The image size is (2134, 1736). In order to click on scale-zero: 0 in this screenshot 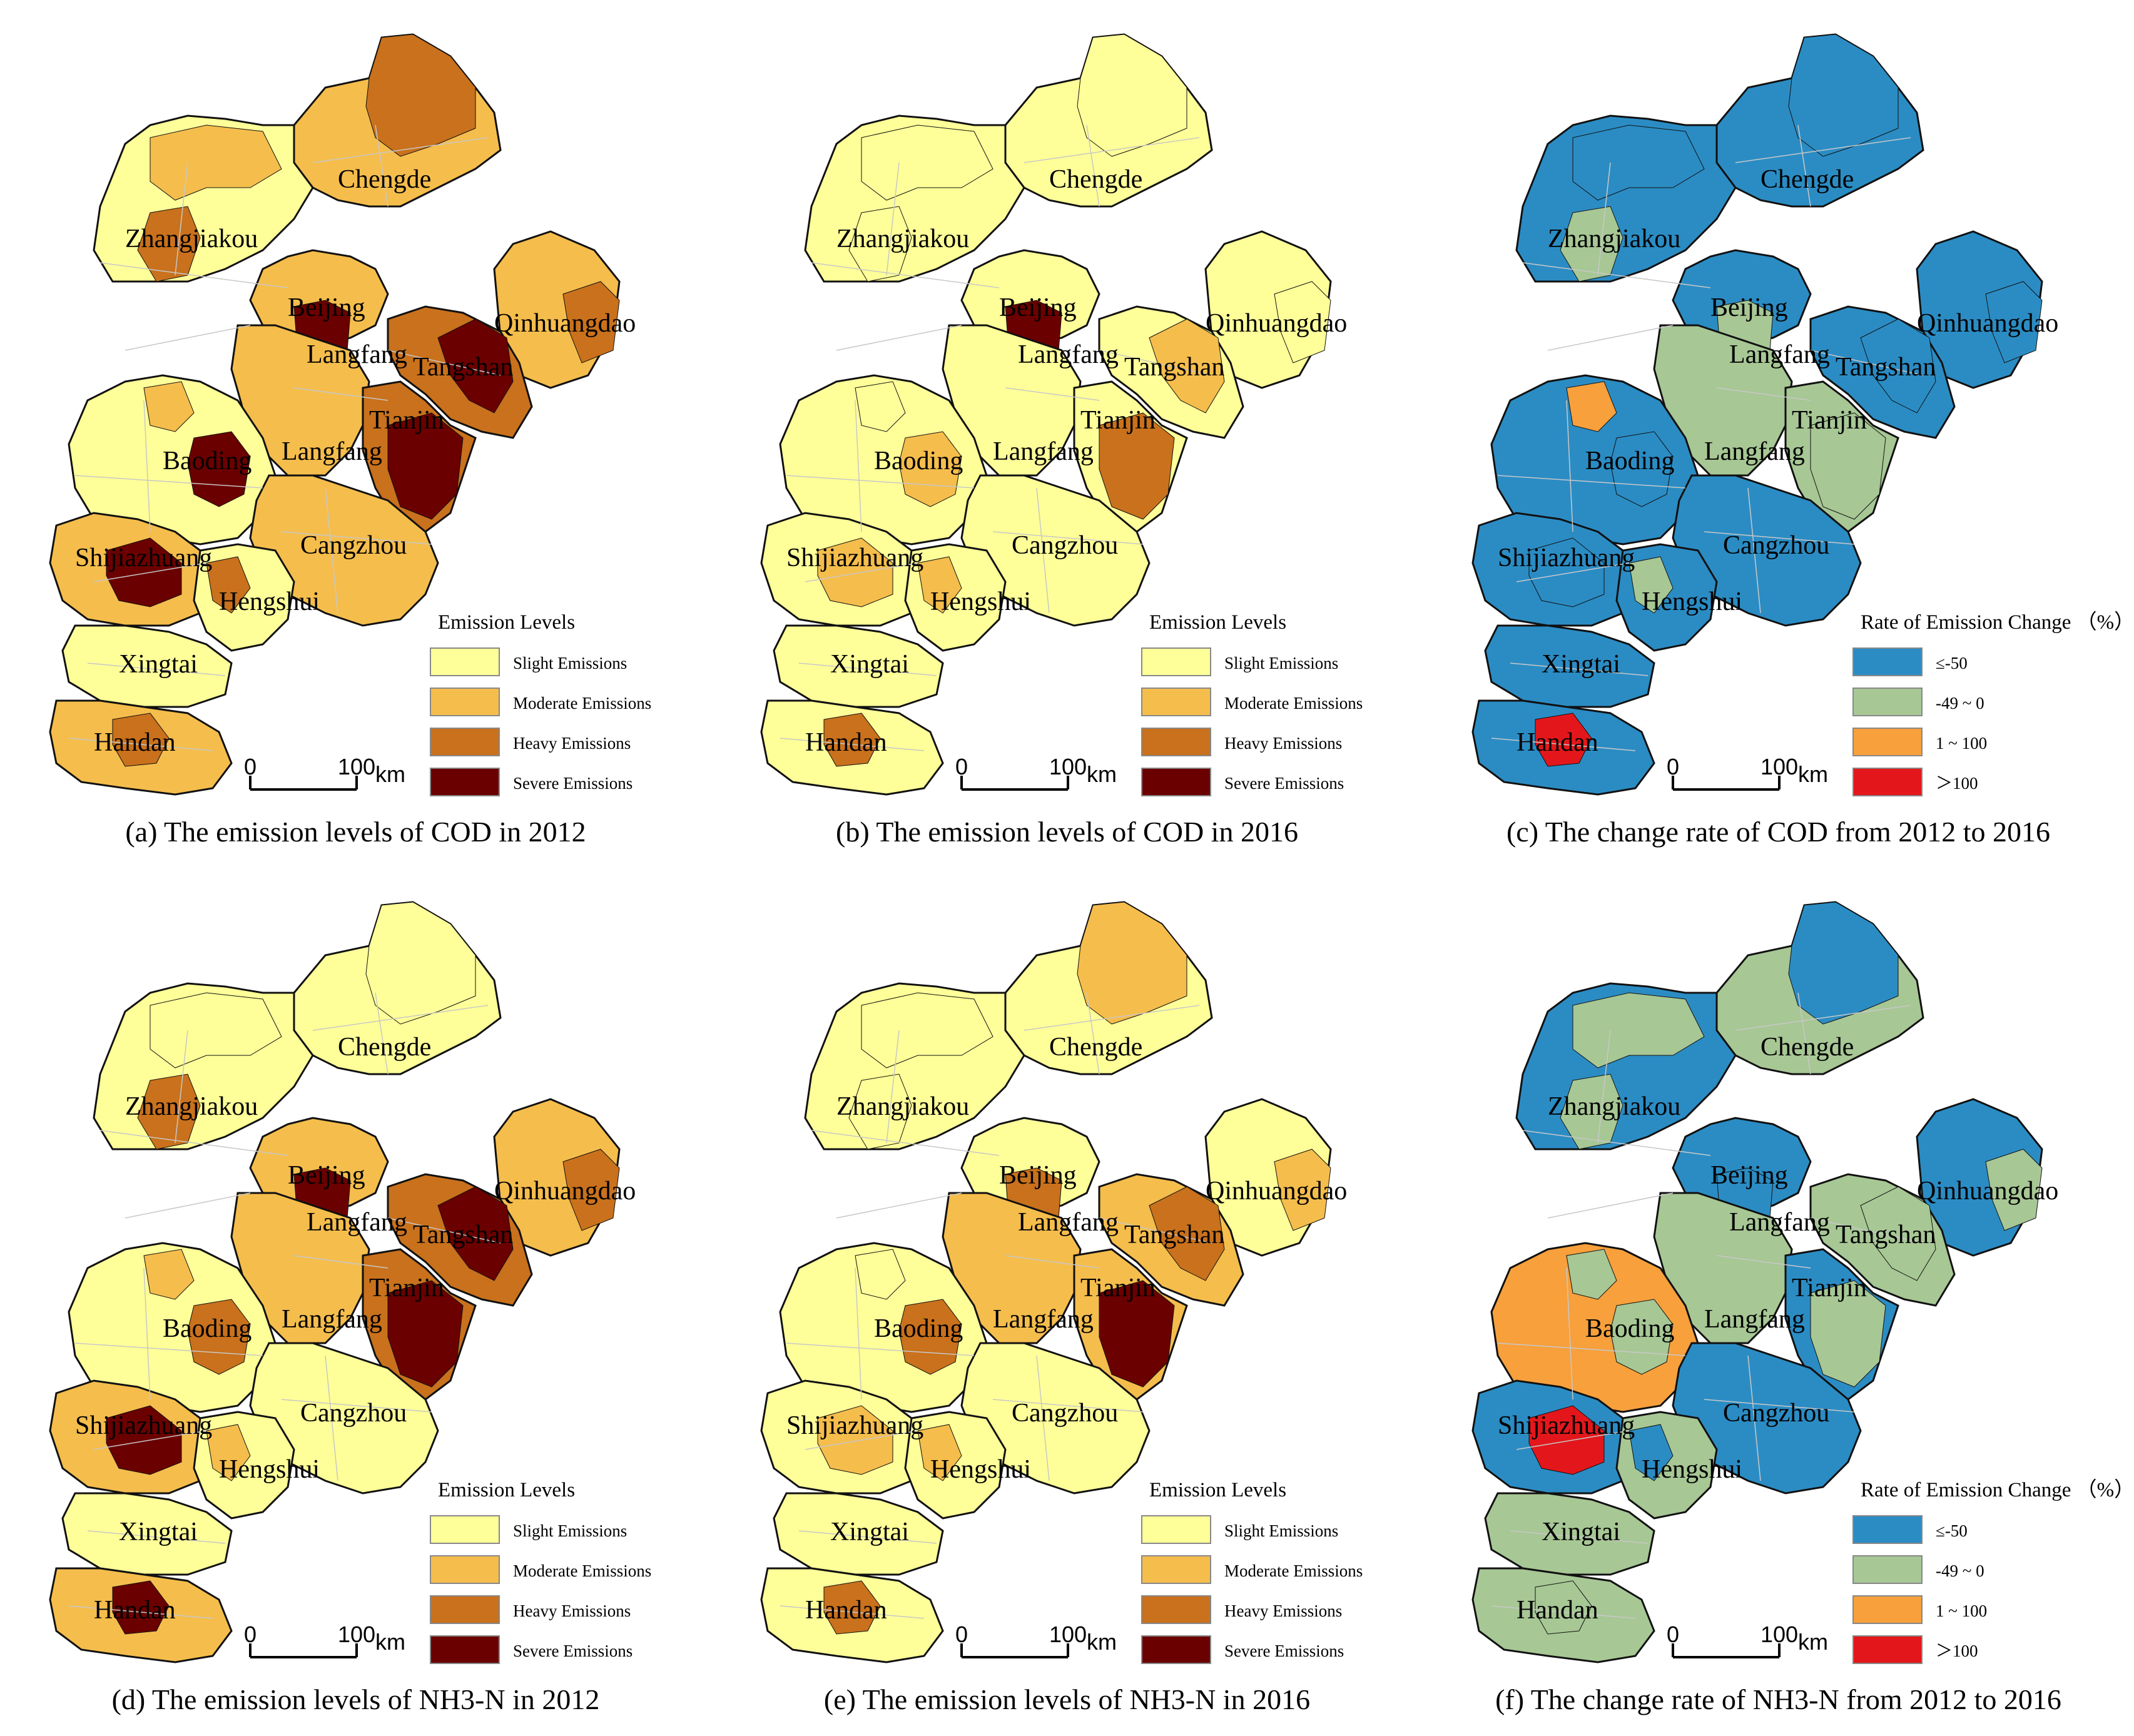, I will do `click(961, 767)`.